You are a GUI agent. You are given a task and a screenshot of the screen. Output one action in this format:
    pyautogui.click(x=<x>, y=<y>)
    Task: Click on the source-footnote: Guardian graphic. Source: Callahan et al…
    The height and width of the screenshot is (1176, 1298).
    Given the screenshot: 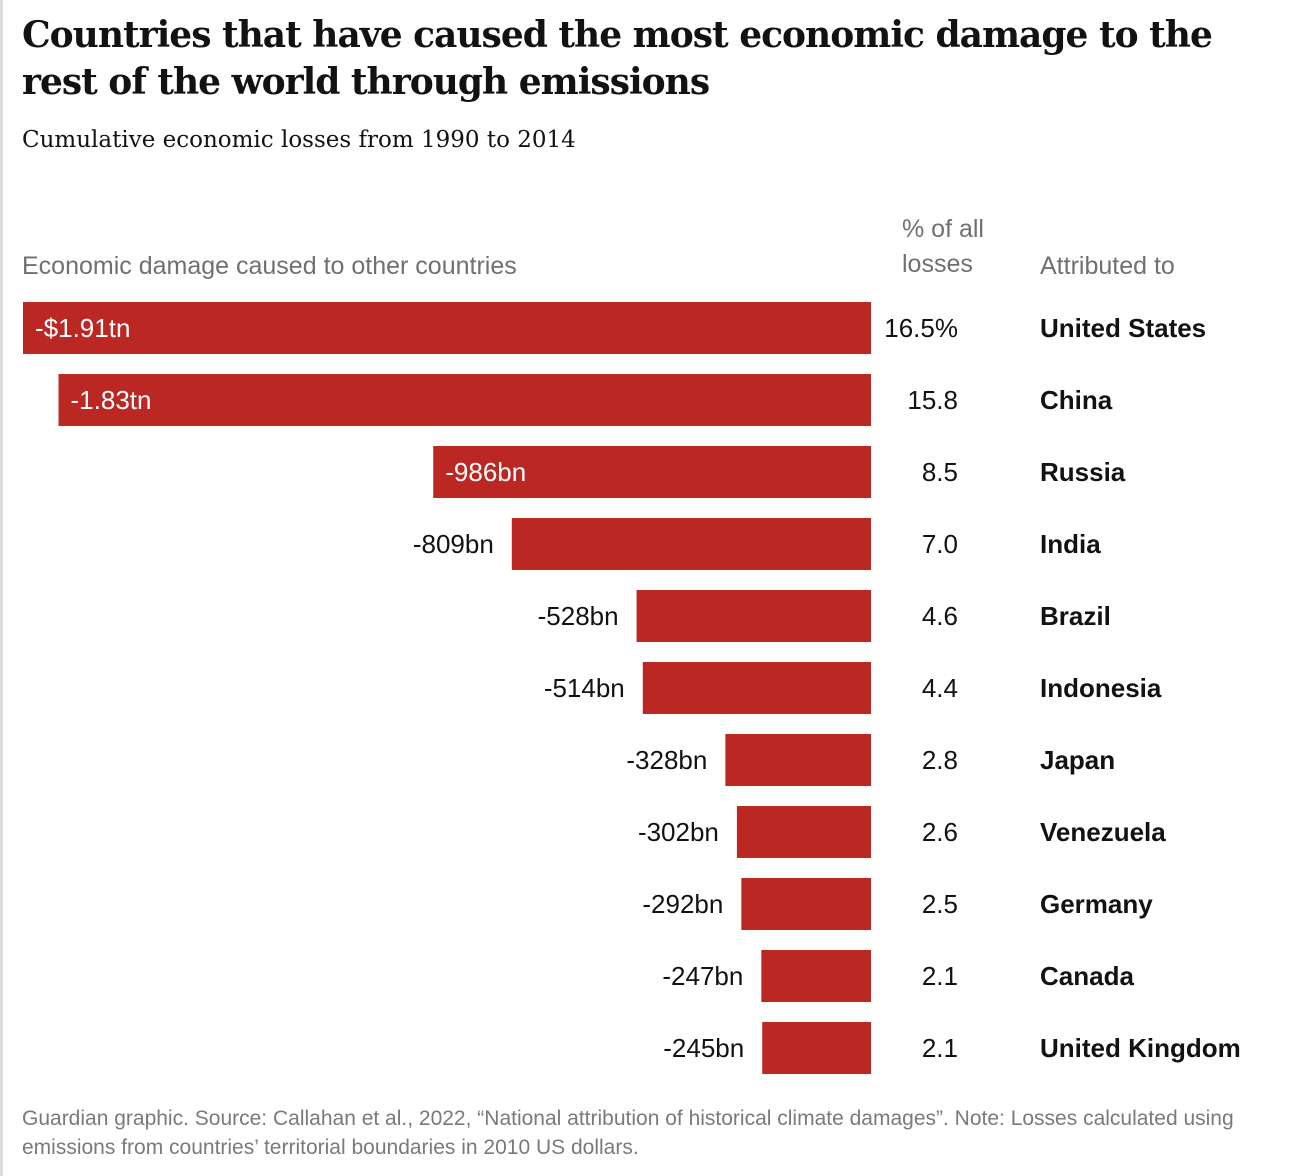 What is the action you would take?
    pyautogui.click(x=628, y=1133)
    